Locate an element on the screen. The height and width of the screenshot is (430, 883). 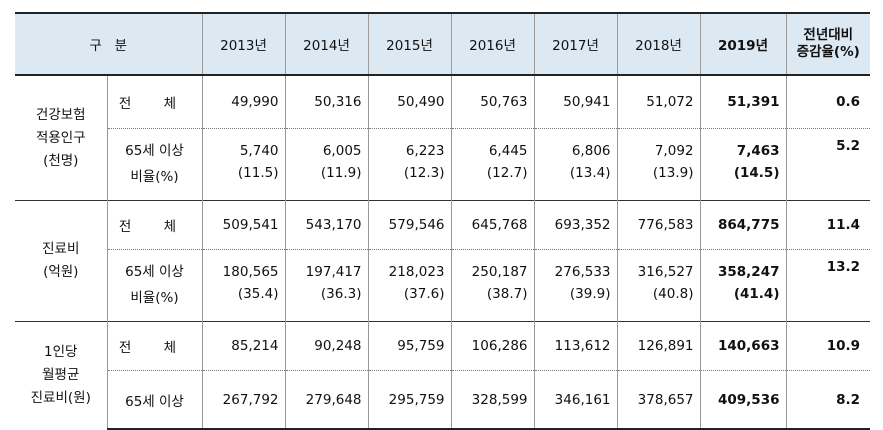
table-cell: 85,214 is located at coordinates (243, 346).